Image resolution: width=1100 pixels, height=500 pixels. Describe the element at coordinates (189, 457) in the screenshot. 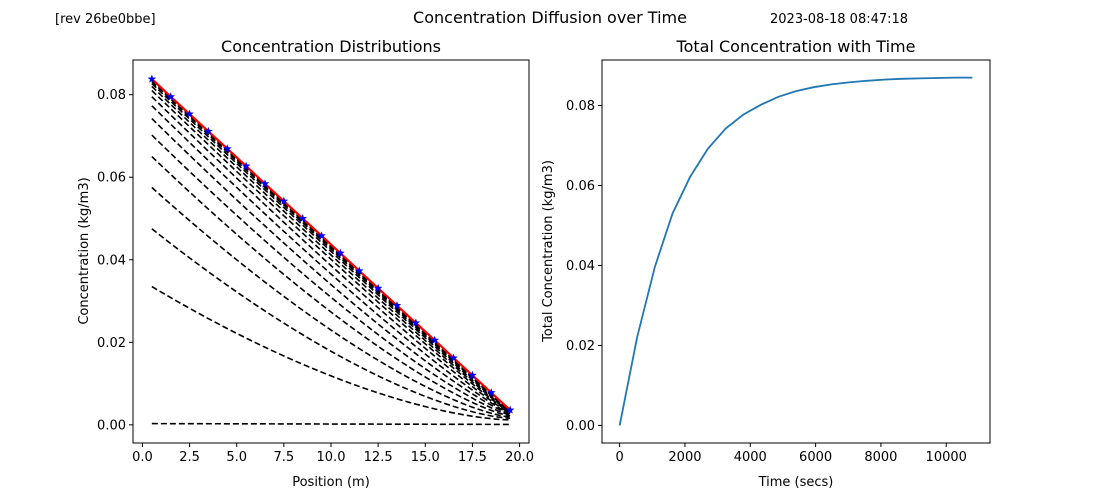

I see `left-x-tick-label: 2.5` at that location.